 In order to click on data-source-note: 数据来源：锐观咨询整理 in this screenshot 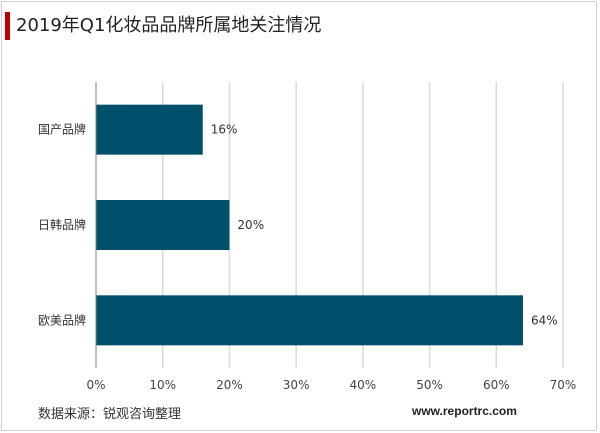, I will do `click(110, 414)`.